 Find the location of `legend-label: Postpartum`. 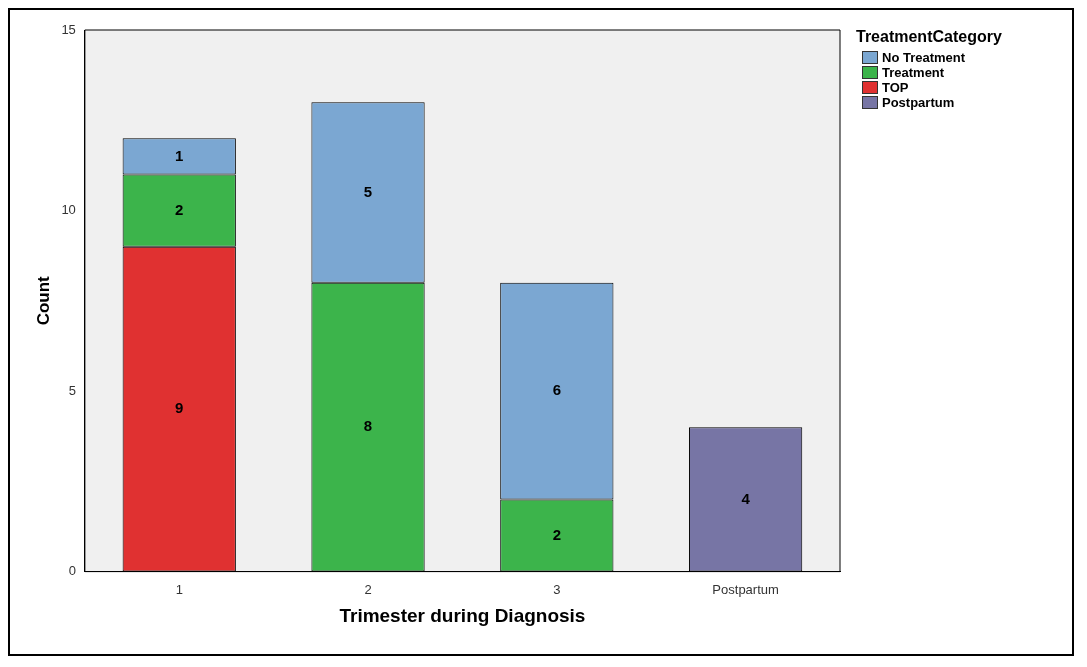

legend-label: Postpartum is located at coordinates (918, 102).